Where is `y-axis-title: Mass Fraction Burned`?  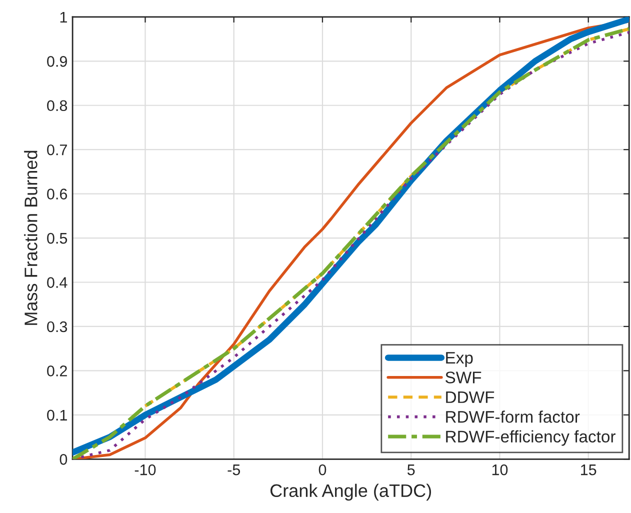
y-axis-title: Mass Fraction Burned is located at coordinates (31, 237).